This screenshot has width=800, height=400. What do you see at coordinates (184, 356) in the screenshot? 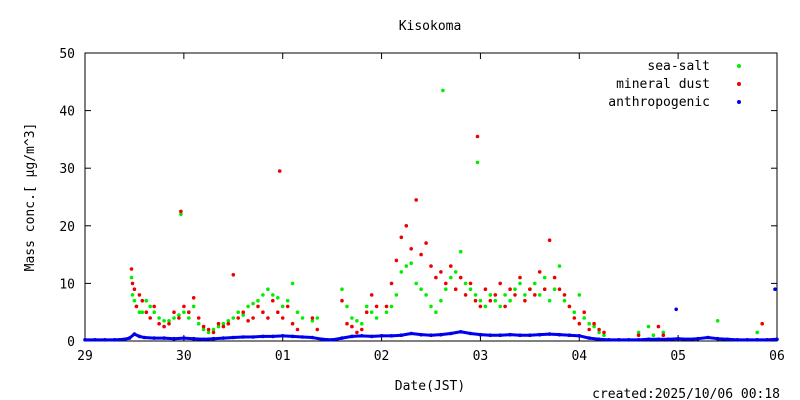
I see `x-tick-label: 30` at bounding box center [184, 356].